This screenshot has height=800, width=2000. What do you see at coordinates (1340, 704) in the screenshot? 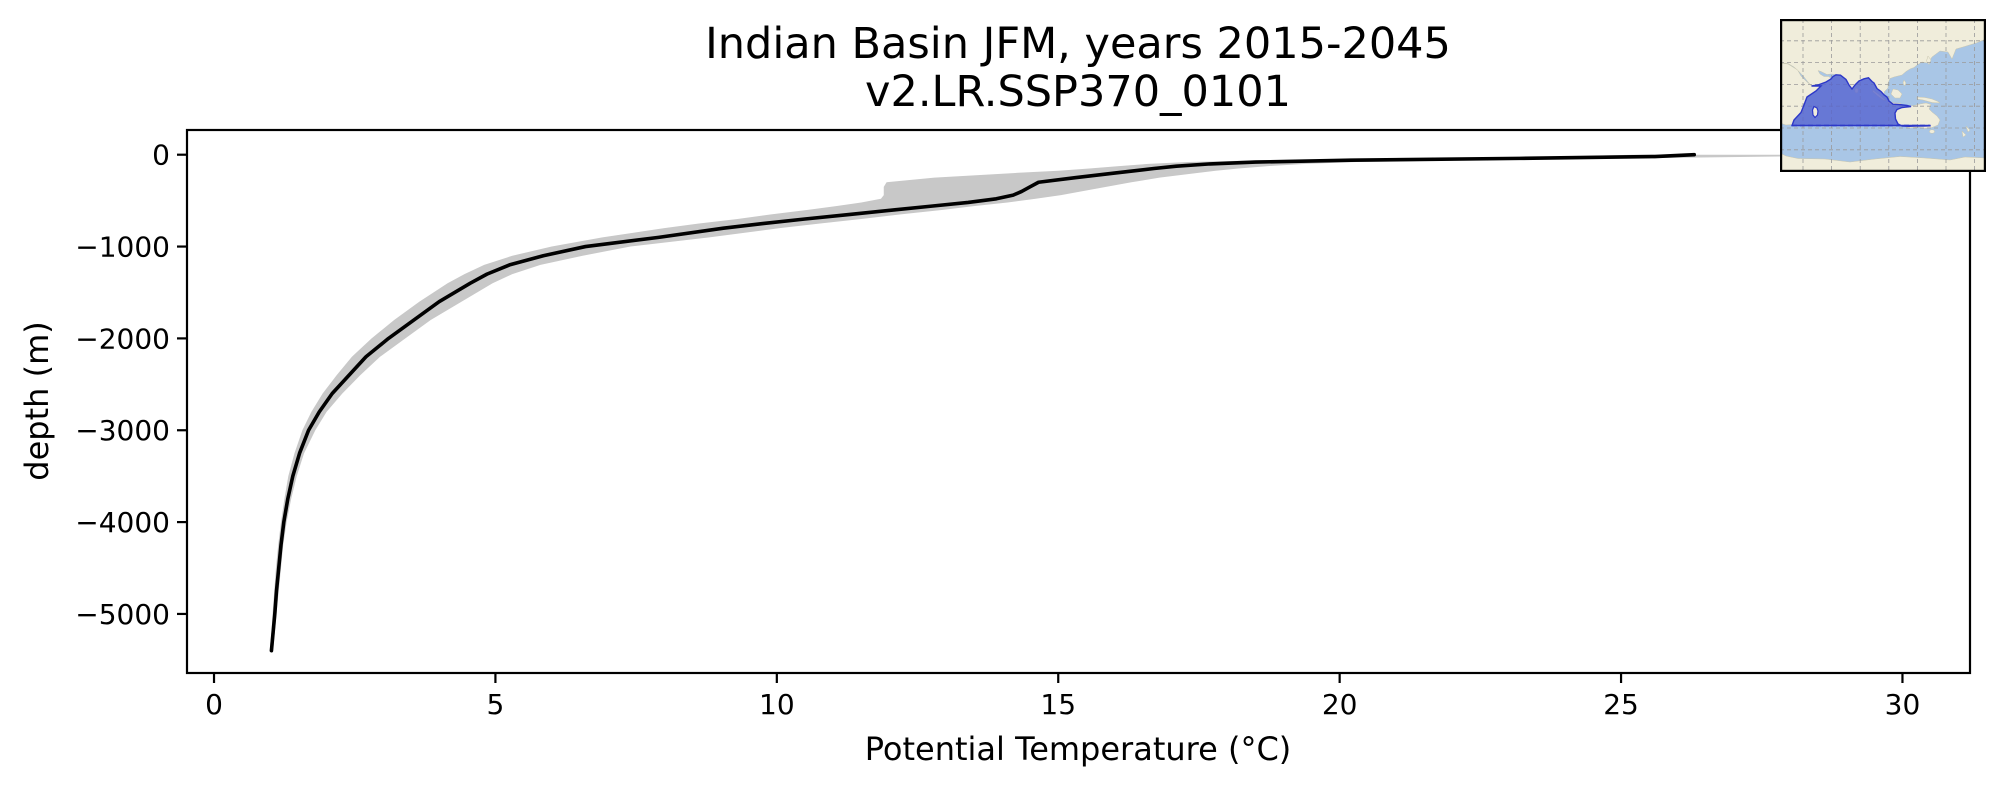
I see `x-tick-label: 20` at bounding box center [1340, 704].